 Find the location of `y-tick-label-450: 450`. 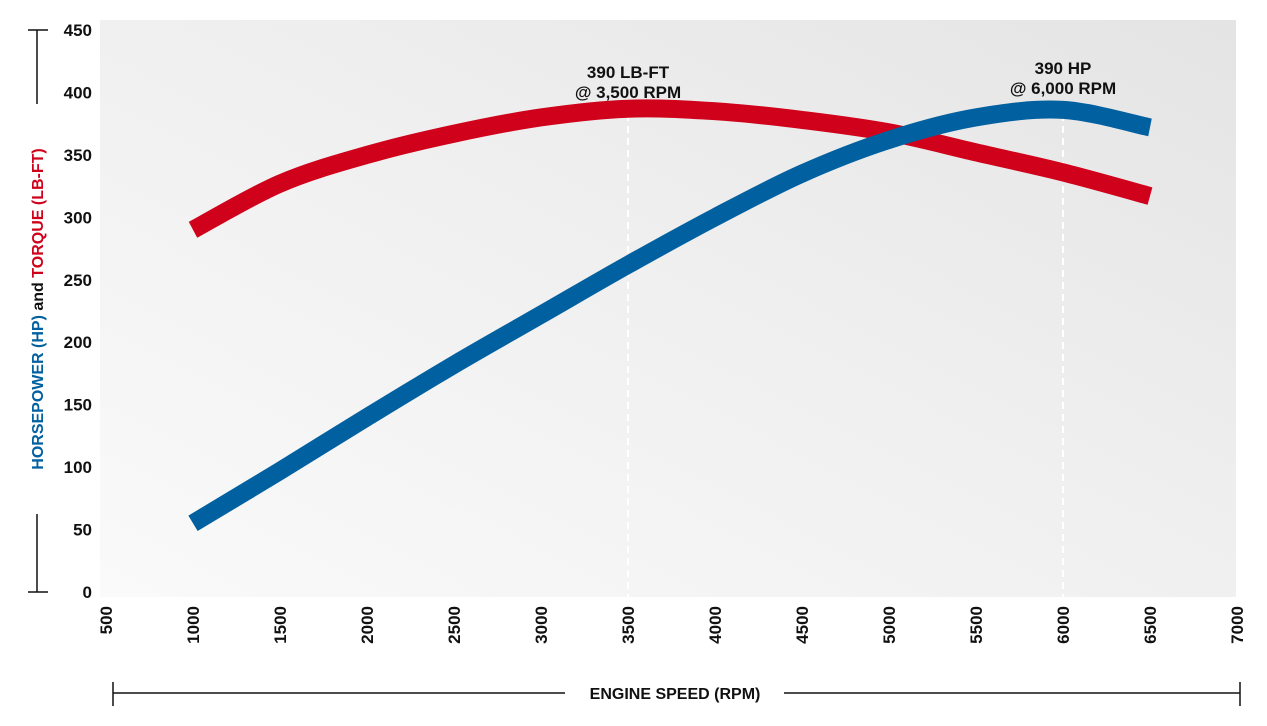

y-tick-label-450: 450 is located at coordinates (78, 30).